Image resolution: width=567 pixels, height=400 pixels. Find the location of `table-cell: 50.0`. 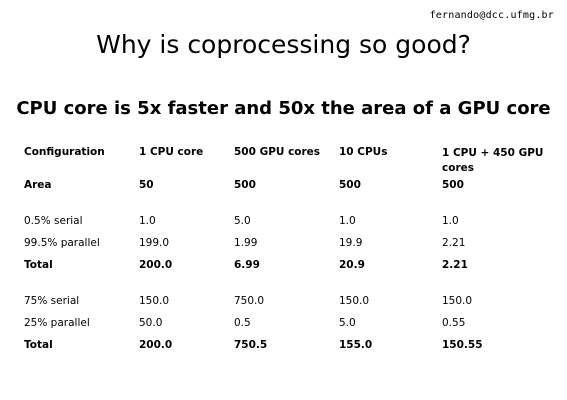

table-cell: 50.0 is located at coordinates (151, 323).